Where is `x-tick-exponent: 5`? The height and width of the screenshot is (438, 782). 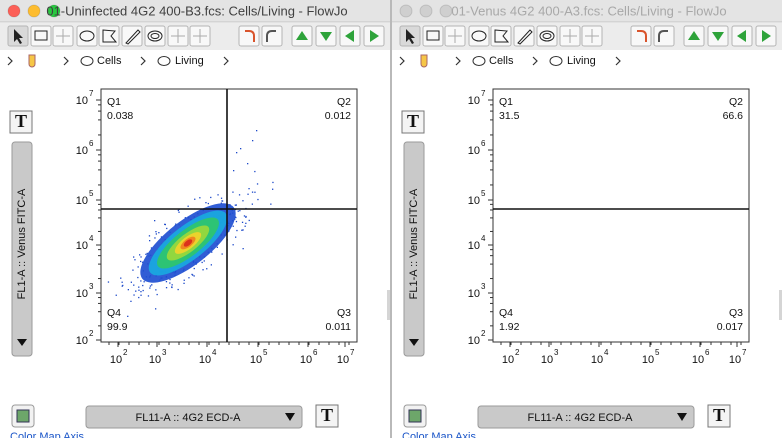
x-tick-exponent: 5 is located at coordinates (265, 352).